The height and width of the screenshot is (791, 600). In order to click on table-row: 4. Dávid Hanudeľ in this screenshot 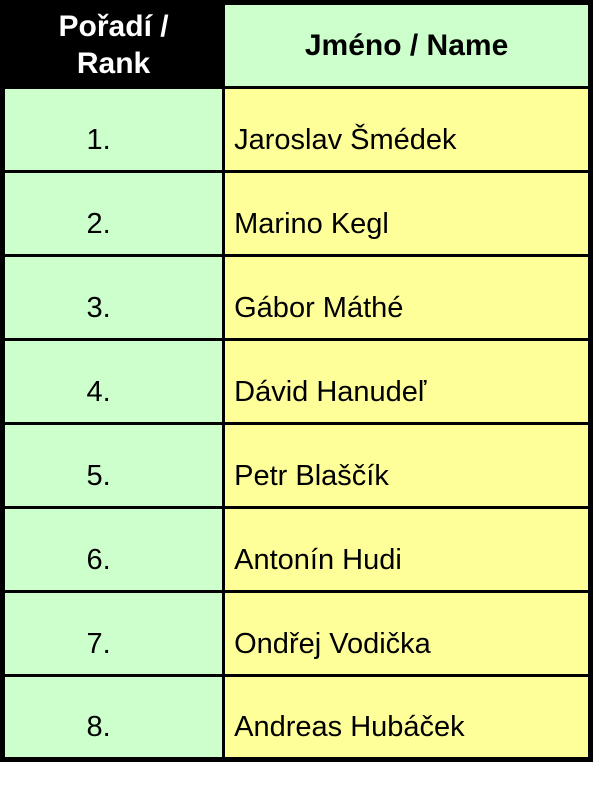, I will do `click(296, 381)`.